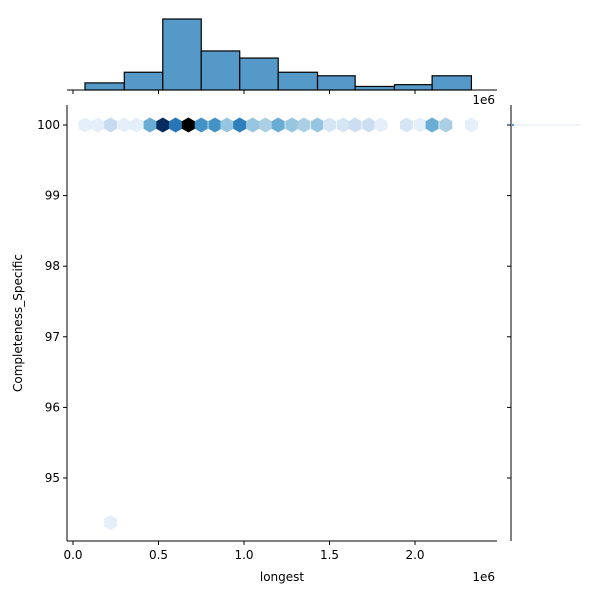 The height and width of the screenshot is (600, 600). What do you see at coordinates (52, 266) in the screenshot?
I see `y-tick-label: 98` at bounding box center [52, 266].